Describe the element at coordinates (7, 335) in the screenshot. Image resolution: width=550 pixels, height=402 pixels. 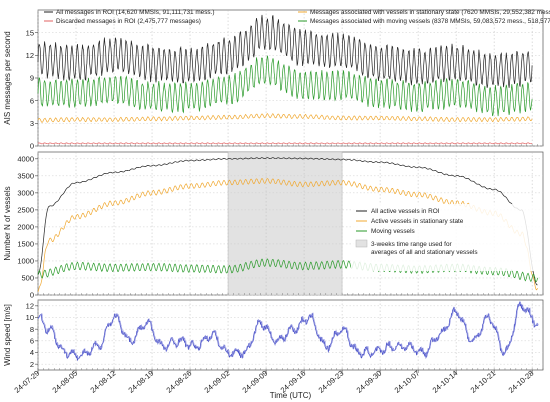
I see `y-axis-label: Wind speed [m/s]` at that location.